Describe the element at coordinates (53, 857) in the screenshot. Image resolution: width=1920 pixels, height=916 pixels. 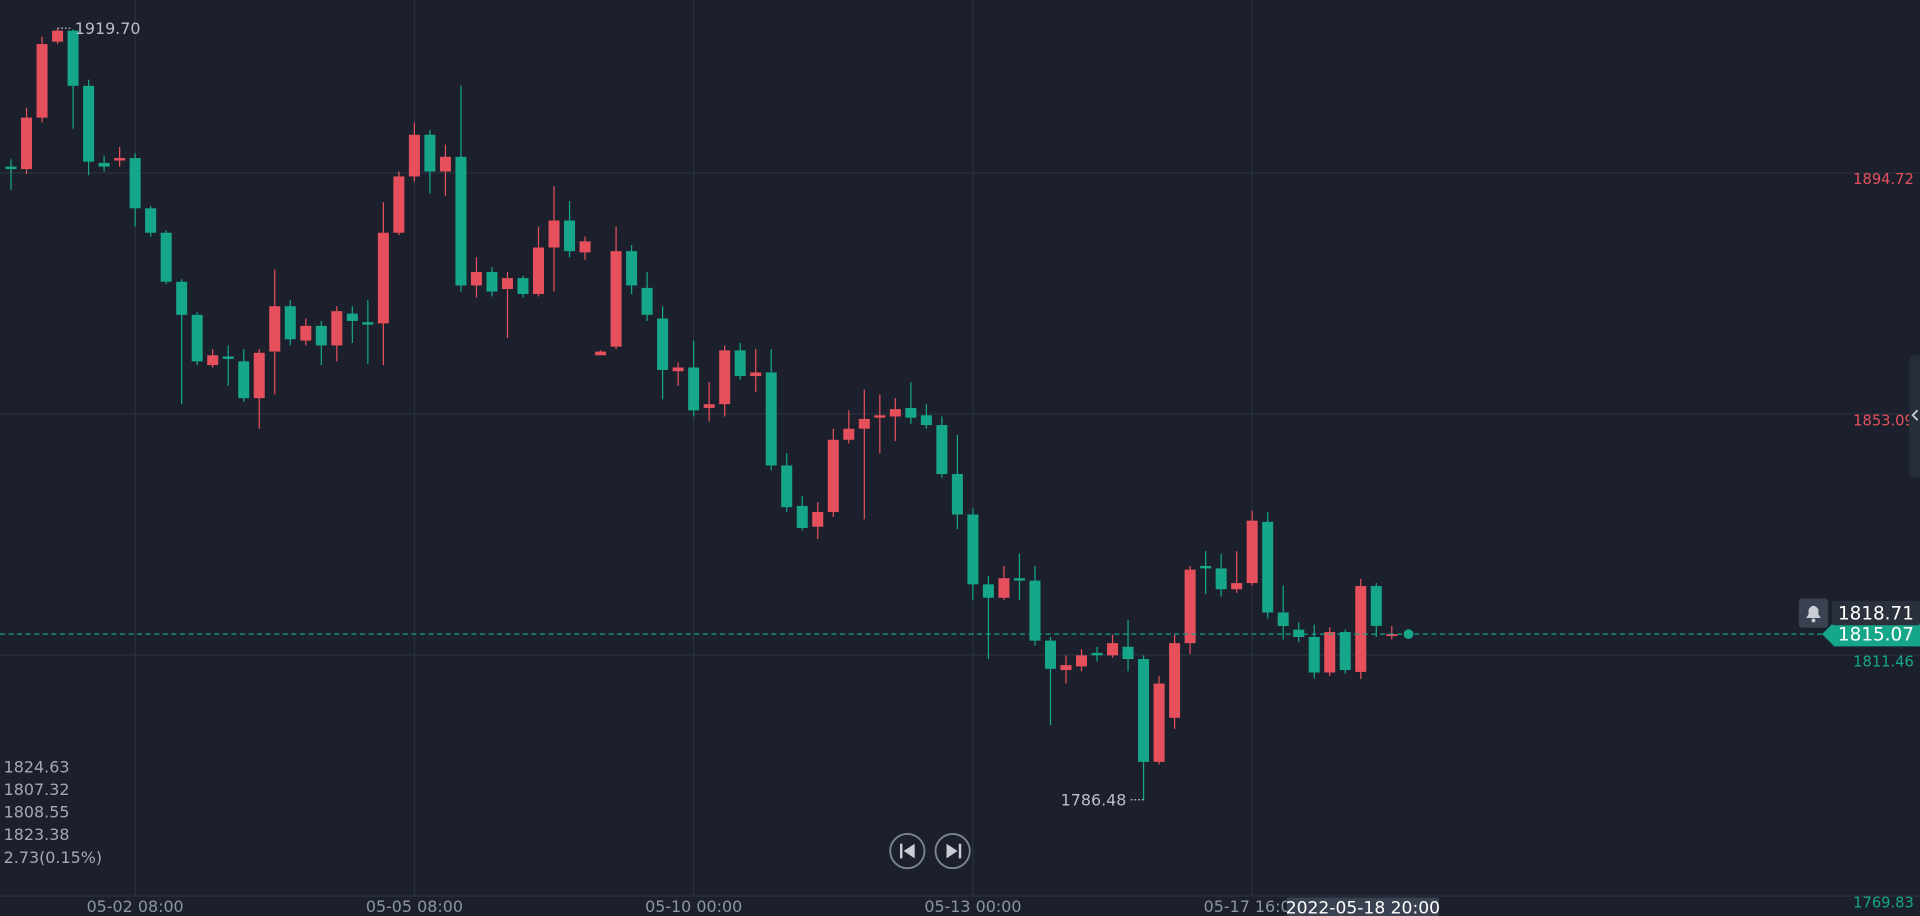
I see `info-value: 2.73(0.15%)` at that location.